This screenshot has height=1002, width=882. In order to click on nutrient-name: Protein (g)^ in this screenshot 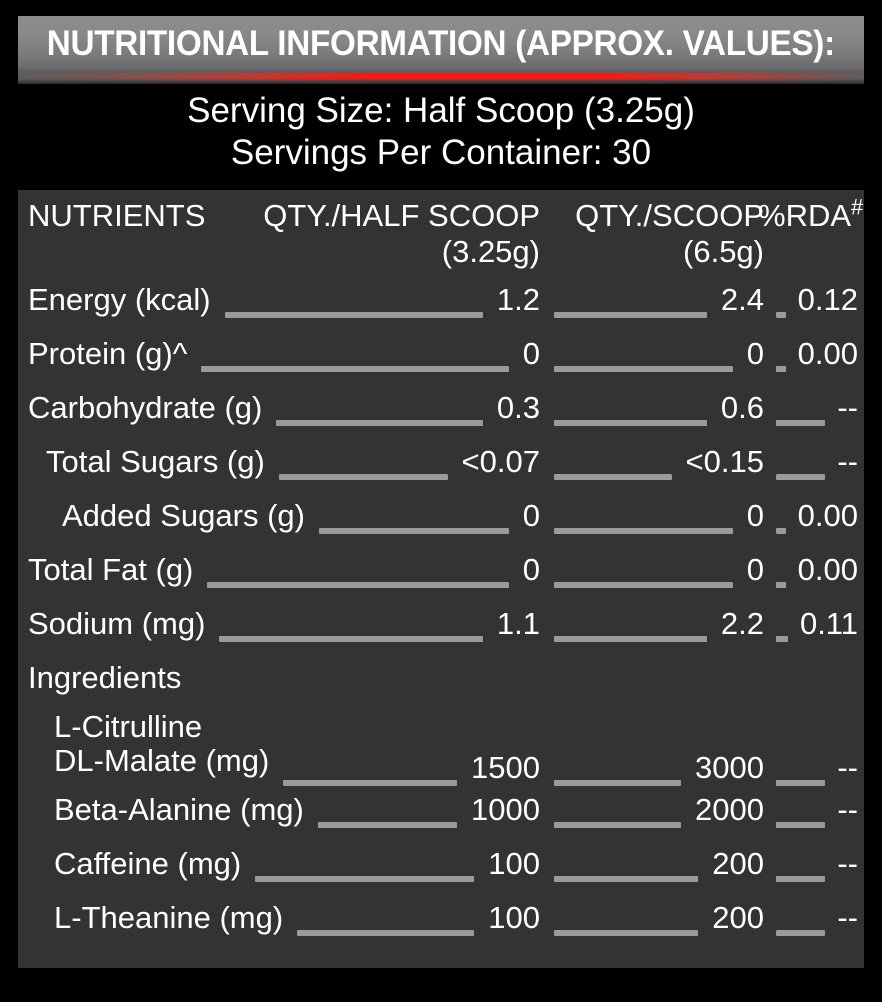, I will do `click(108, 353)`.